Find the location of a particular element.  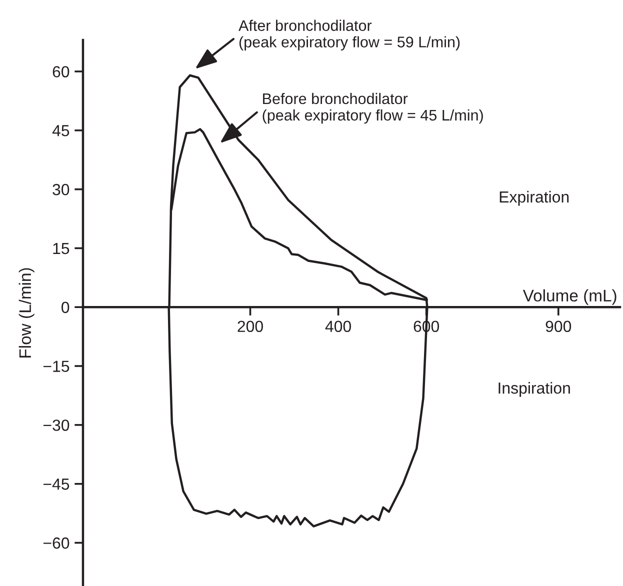

x-tick-label: 400 is located at coordinates (338, 326).